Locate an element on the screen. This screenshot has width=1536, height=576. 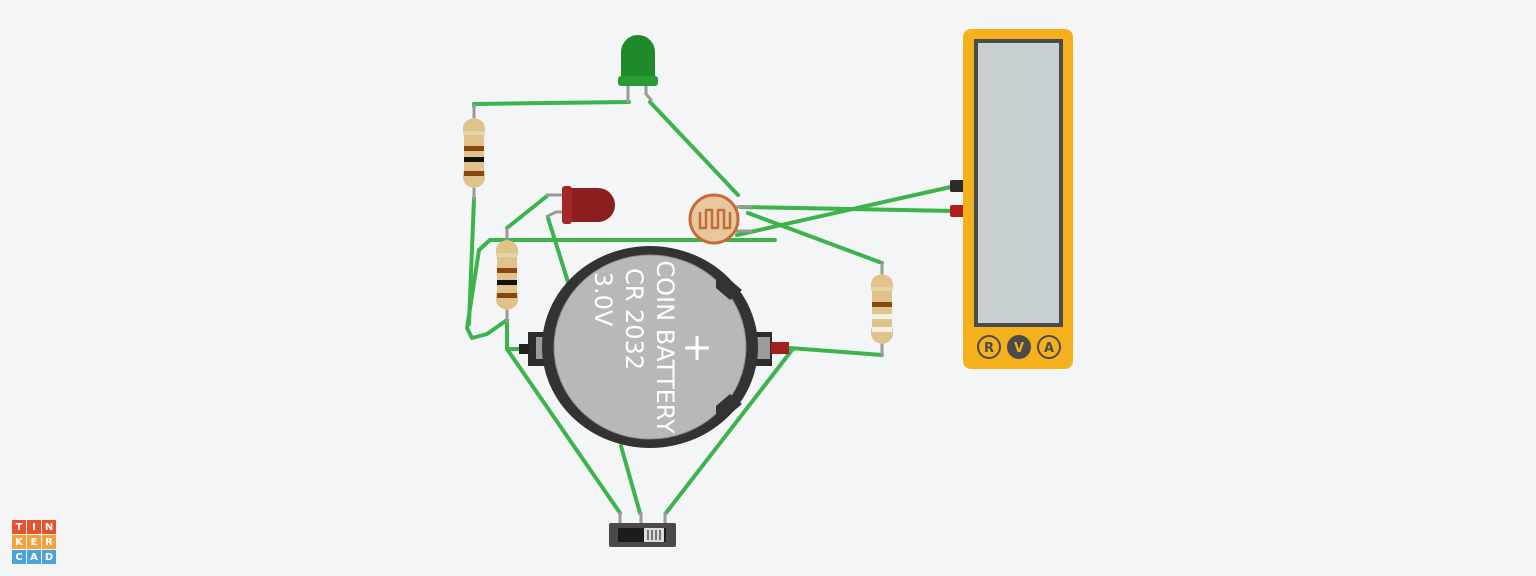
battery-plus: + is located at coordinates (697, 347).